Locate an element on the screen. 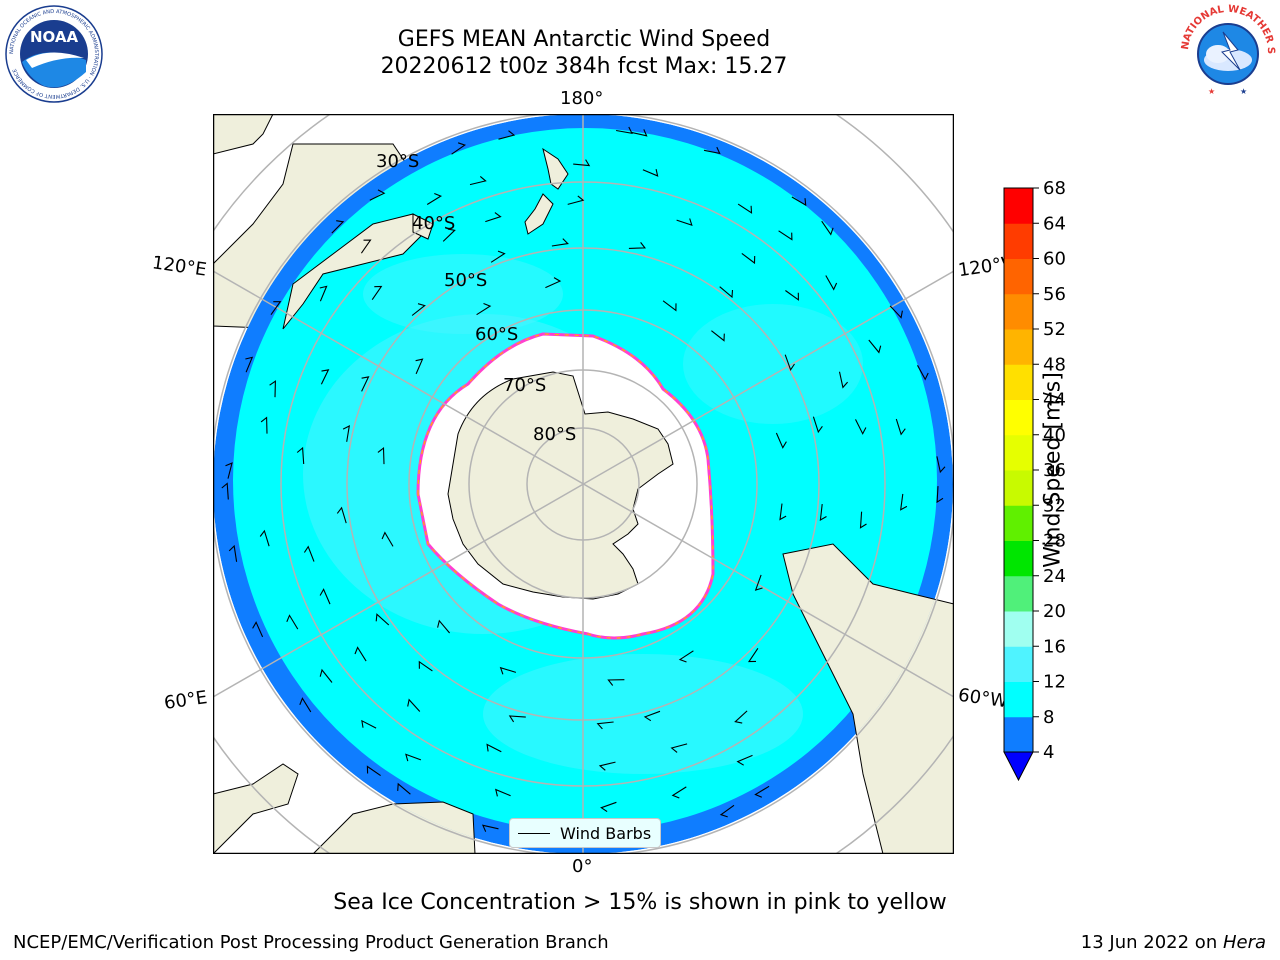 This screenshot has width=1280, height=960. antarctica is located at coordinates (560, 485).